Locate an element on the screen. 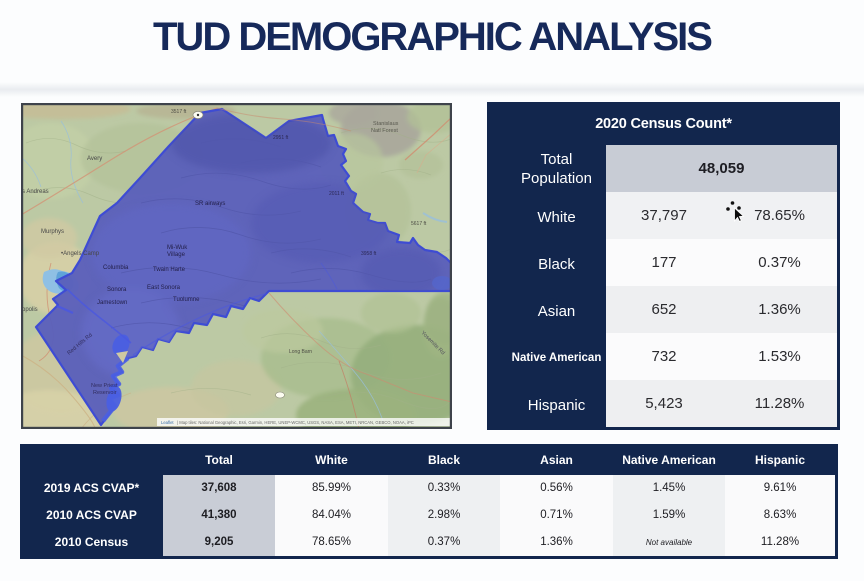 This screenshot has height=581, width=864. svg-text: Sonora is located at coordinates (117, 290).